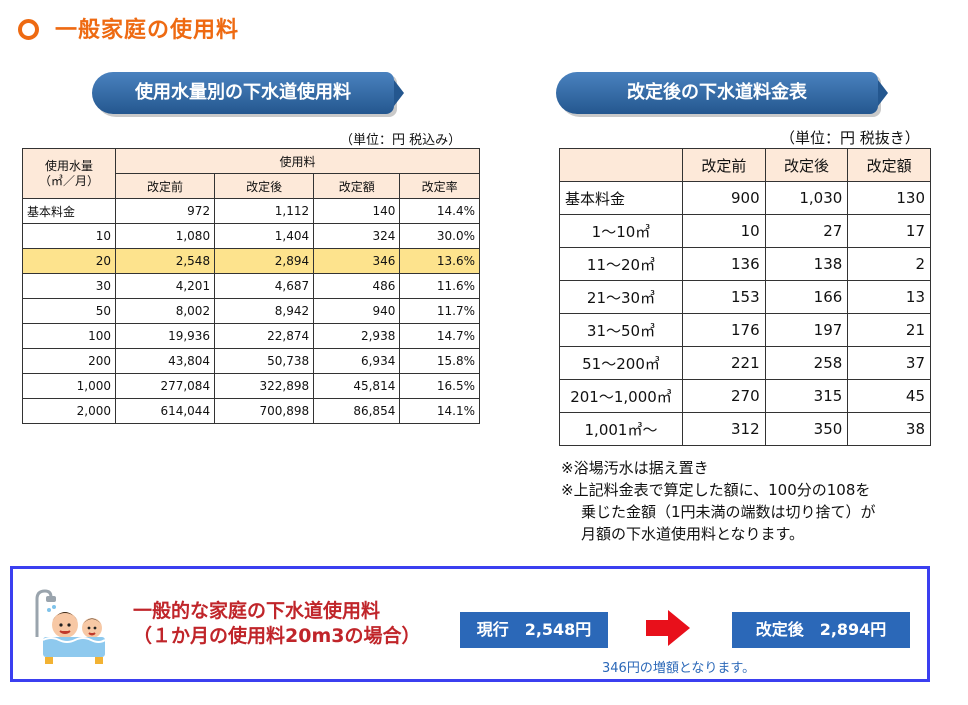 The height and width of the screenshot is (705, 968). What do you see at coordinates (264, 311) in the screenshot?
I see `table-cell: 8,942` at bounding box center [264, 311].